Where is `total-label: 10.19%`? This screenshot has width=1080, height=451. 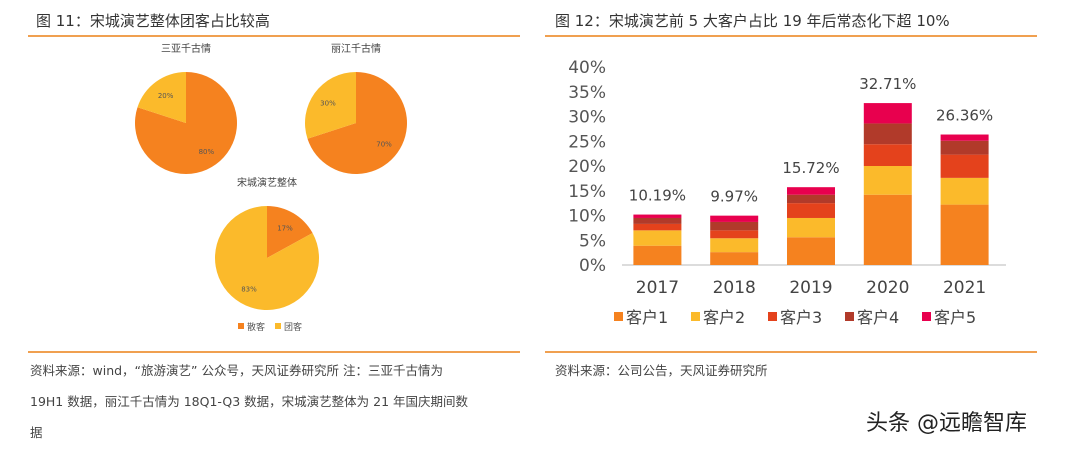
total-label: 10.19% is located at coordinates (657, 196).